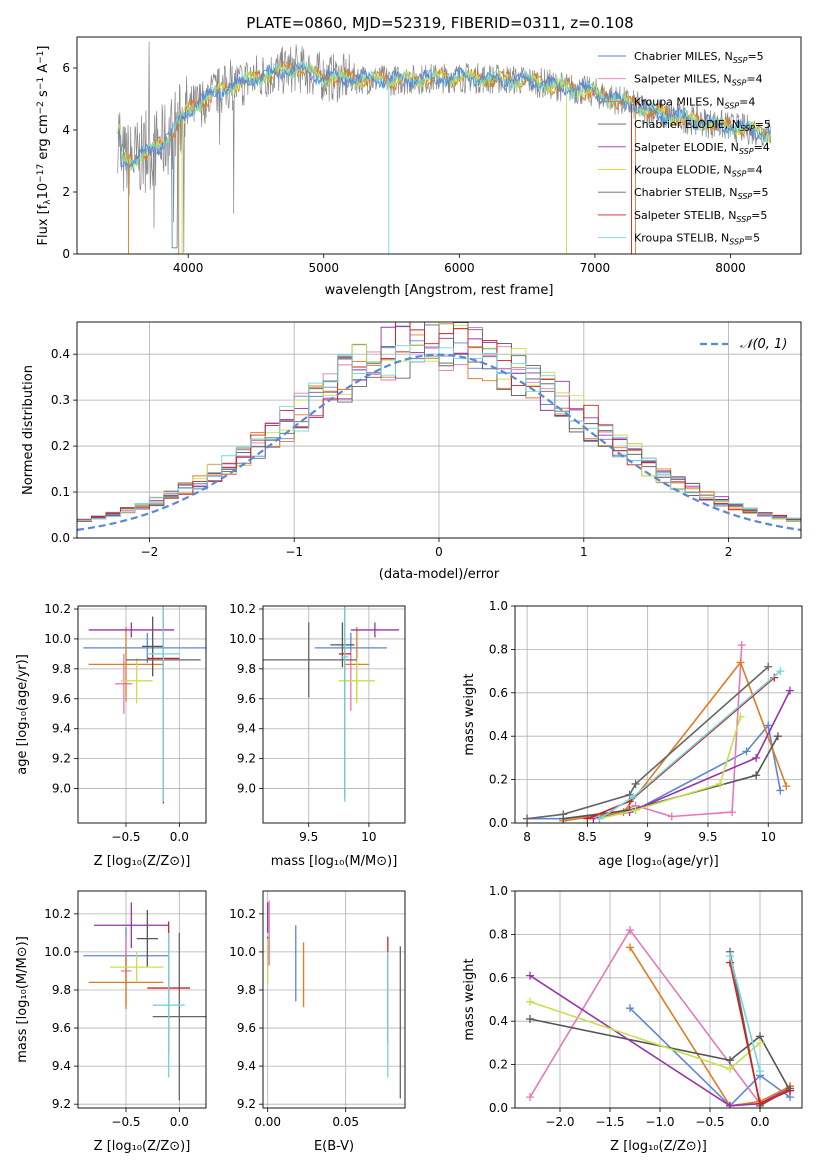  I want to click on x-tick-label: 7000, so click(595, 268).